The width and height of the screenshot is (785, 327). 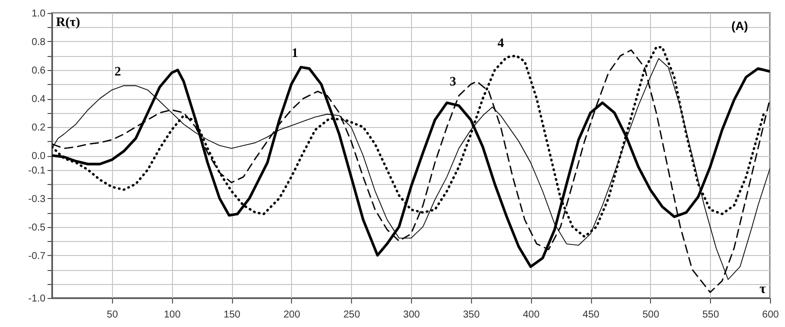 What do you see at coordinates (39, 71) in the screenshot?
I see `y-tick-label: 0.6` at bounding box center [39, 71].